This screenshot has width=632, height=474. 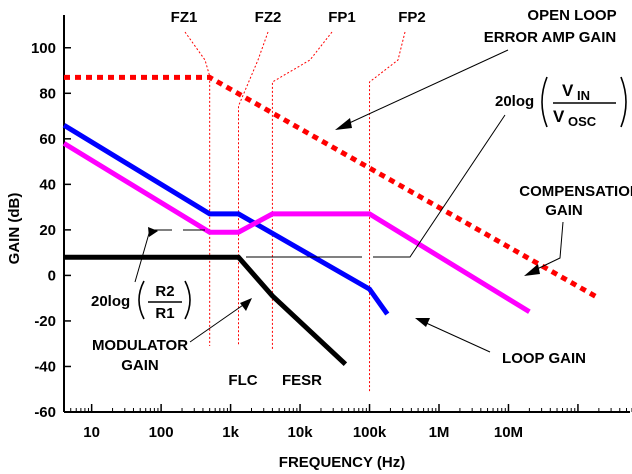 What do you see at coordinates (197, 188) in the screenshot?
I see `guide-fz1` at bounding box center [197, 188].